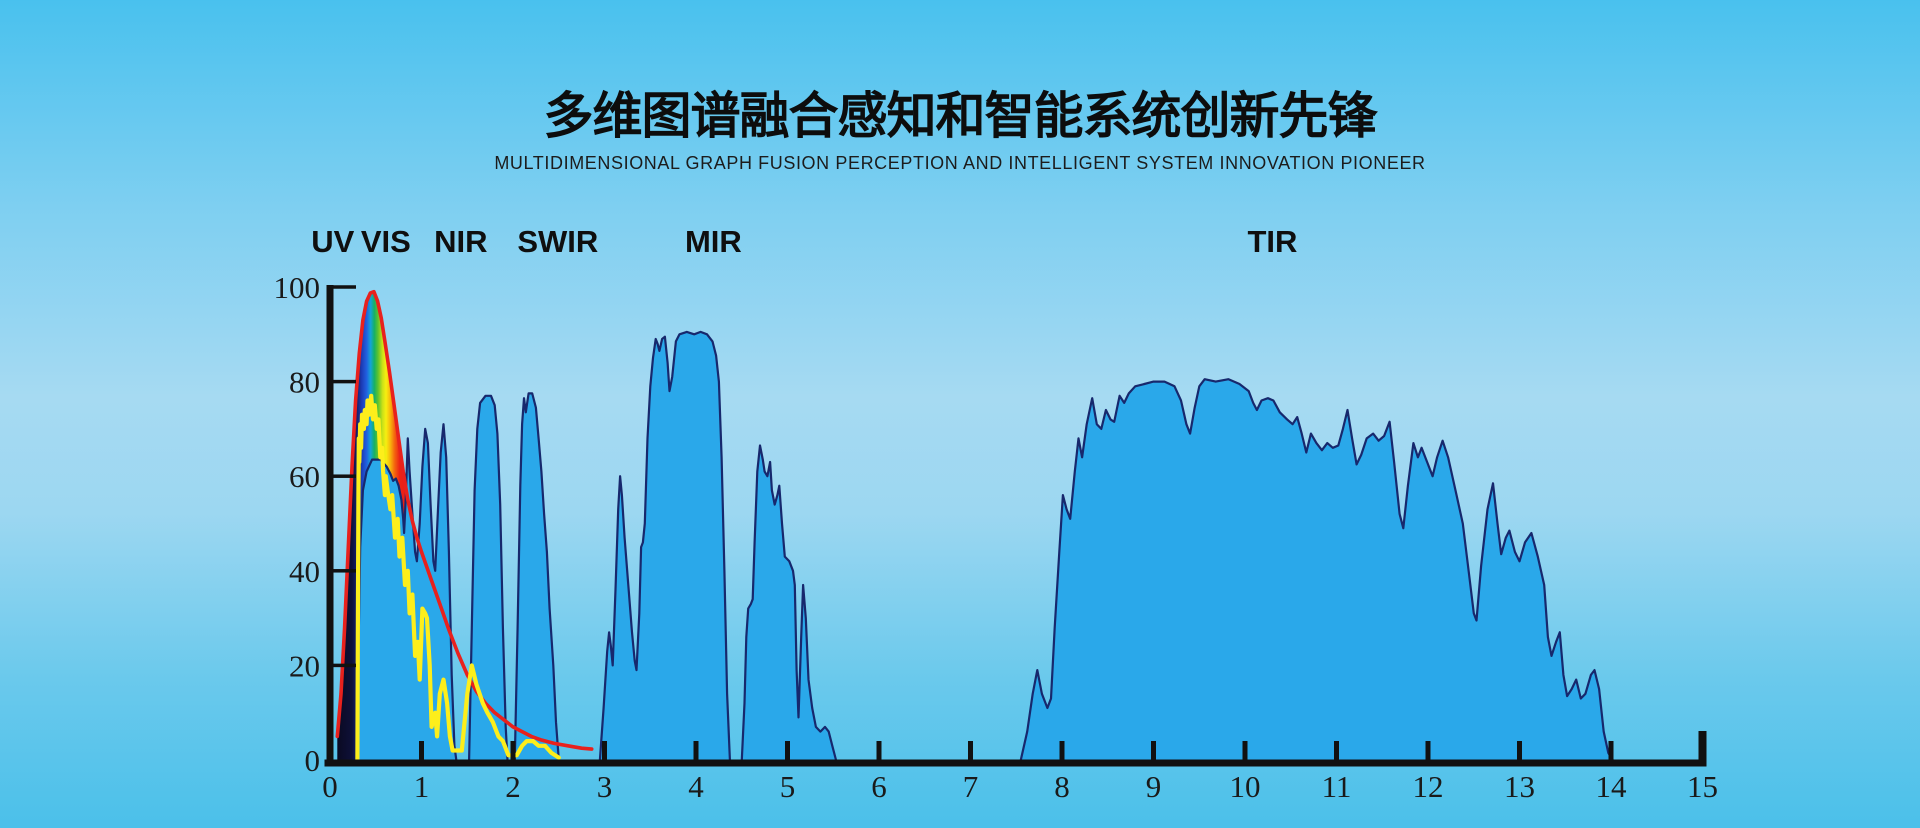 The height and width of the screenshot is (828, 1920). What do you see at coordinates (332, 241) in the screenshot?
I see `band-label-uv: UV` at bounding box center [332, 241].